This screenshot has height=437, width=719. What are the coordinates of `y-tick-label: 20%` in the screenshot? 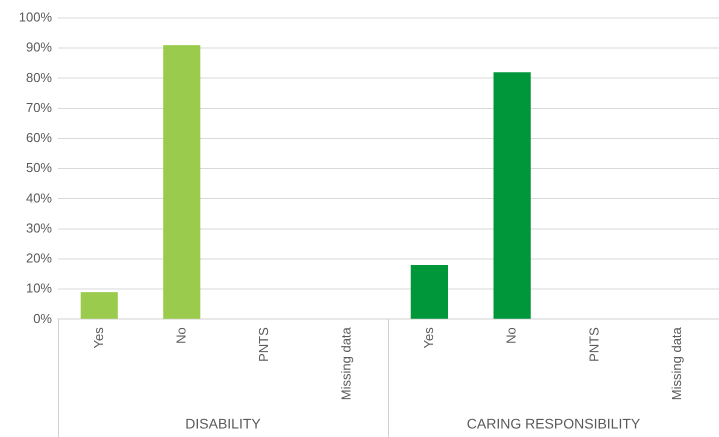 It's located at (39, 258).